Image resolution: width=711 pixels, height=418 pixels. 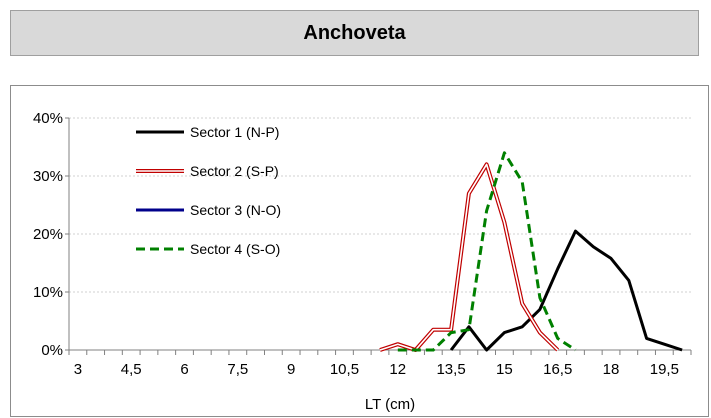 I want to click on x-tick-label: 10,5, so click(x=344, y=369).